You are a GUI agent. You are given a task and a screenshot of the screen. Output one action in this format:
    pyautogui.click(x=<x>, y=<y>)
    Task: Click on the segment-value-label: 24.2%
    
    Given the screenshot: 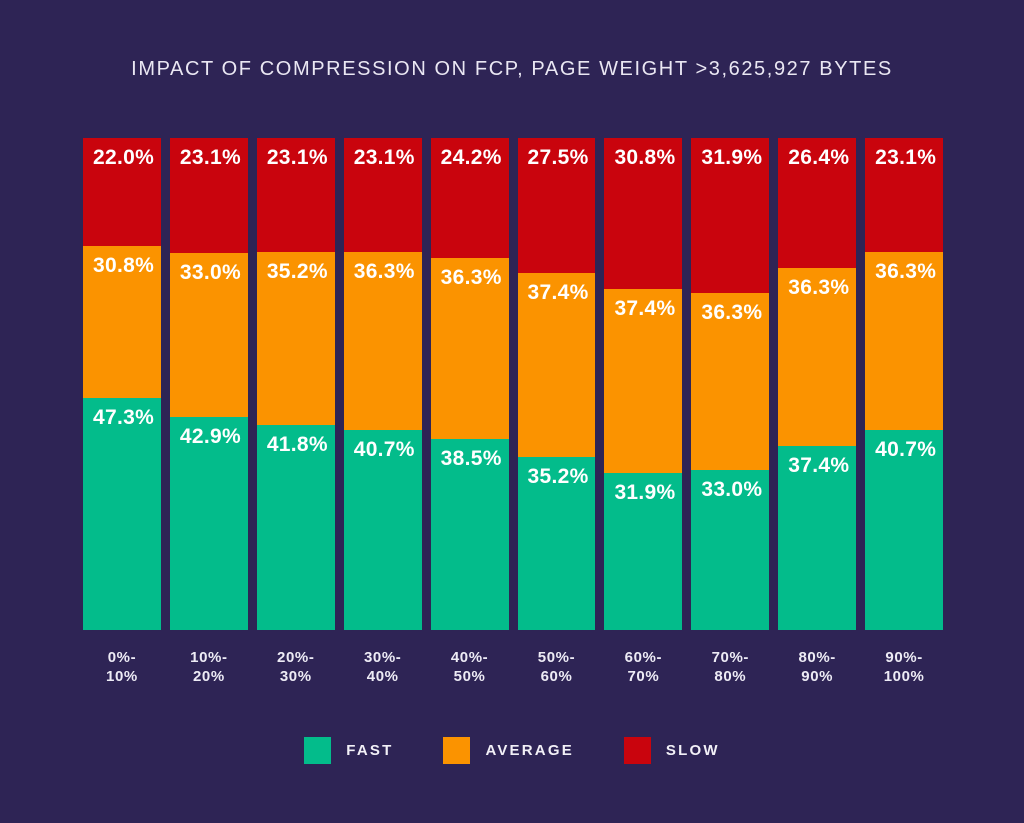 What is the action you would take?
    pyautogui.click(x=471, y=157)
    